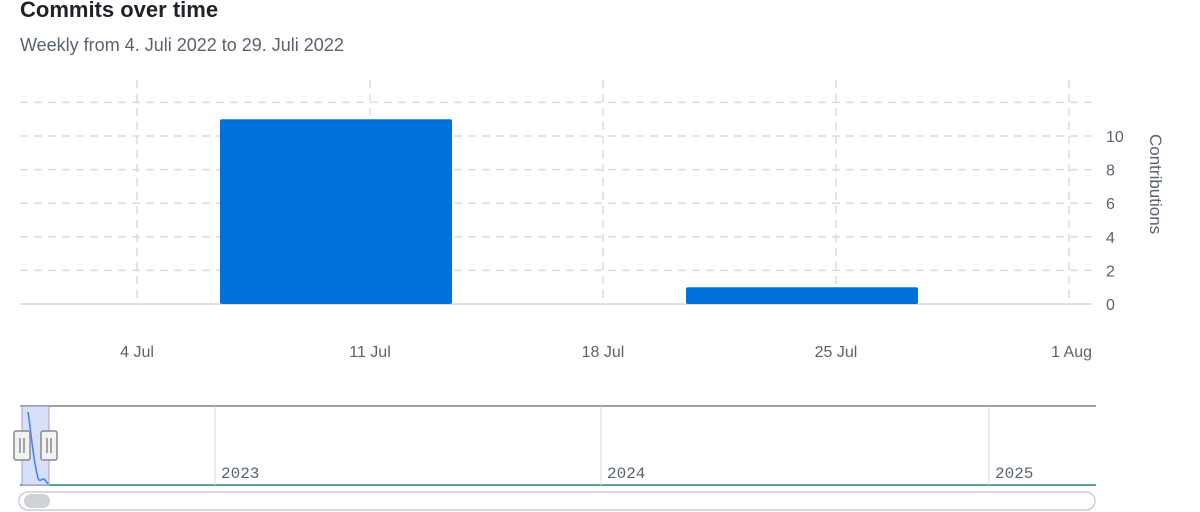  Describe the element at coordinates (49, 445) in the screenshot. I see `navigator-right-handle` at that location.